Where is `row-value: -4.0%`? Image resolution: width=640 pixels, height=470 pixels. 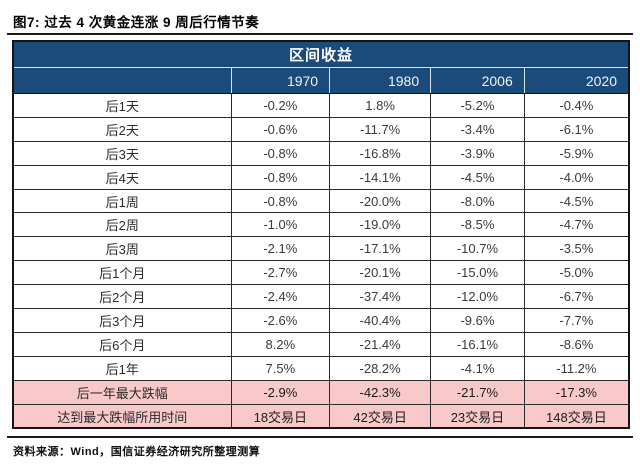
row-value: -4.0% is located at coordinates (576, 177).